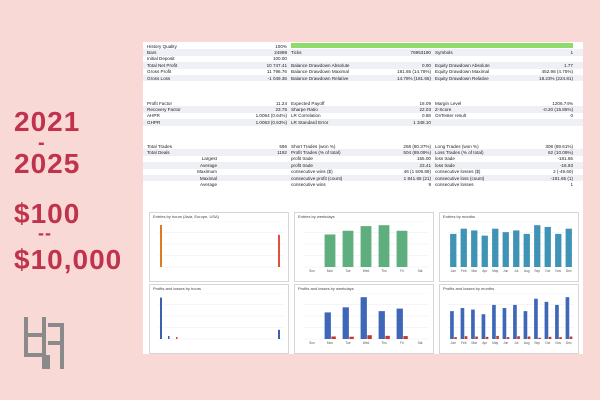  I want to click on tick-label: Mar, so click(475, 271).